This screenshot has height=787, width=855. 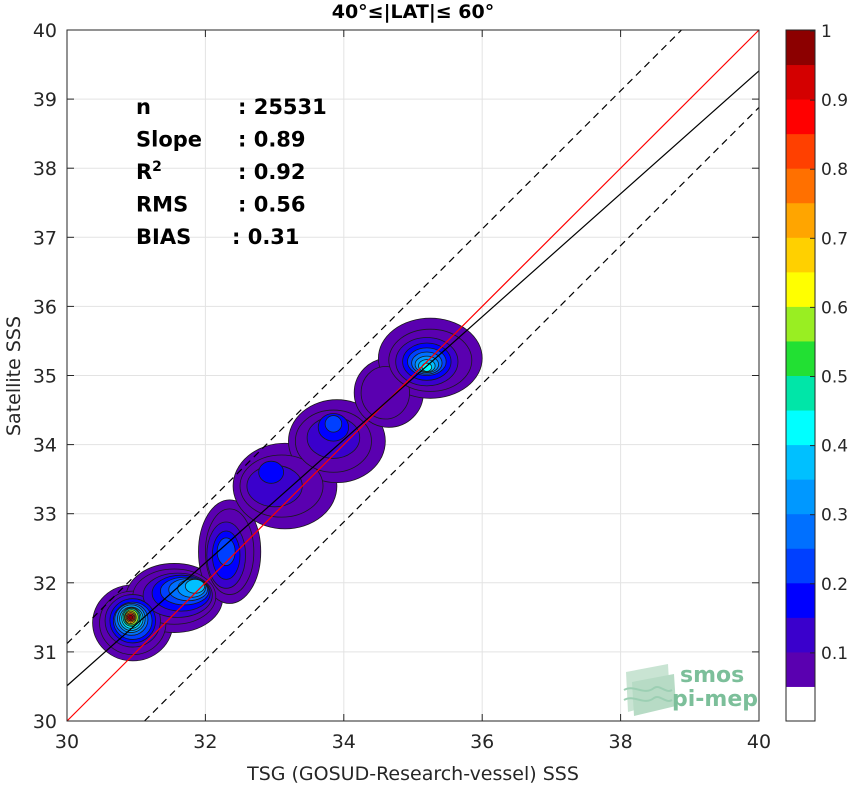 What do you see at coordinates (205, 742) in the screenshot?
I see `x-tick-label: 32` at bounding box center [205, 742].